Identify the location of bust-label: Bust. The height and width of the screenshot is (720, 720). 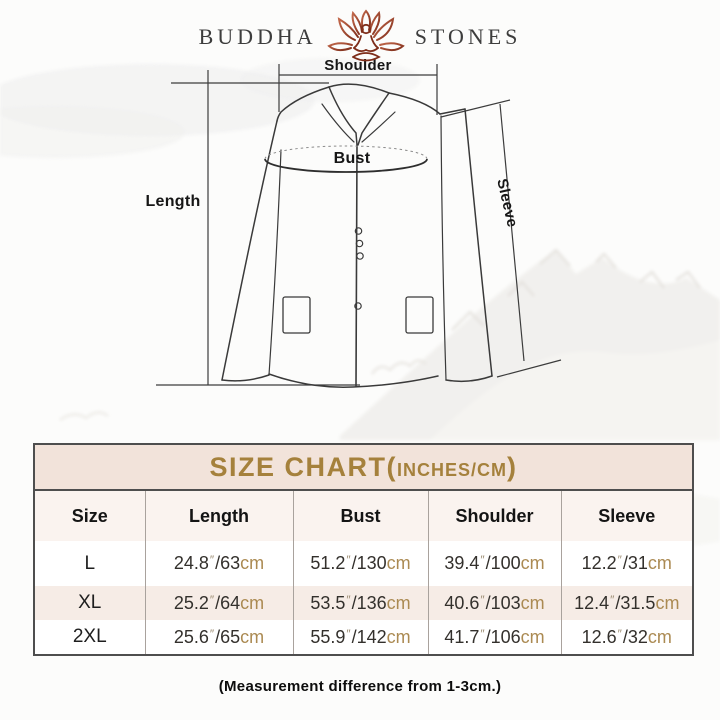
(352, 158).